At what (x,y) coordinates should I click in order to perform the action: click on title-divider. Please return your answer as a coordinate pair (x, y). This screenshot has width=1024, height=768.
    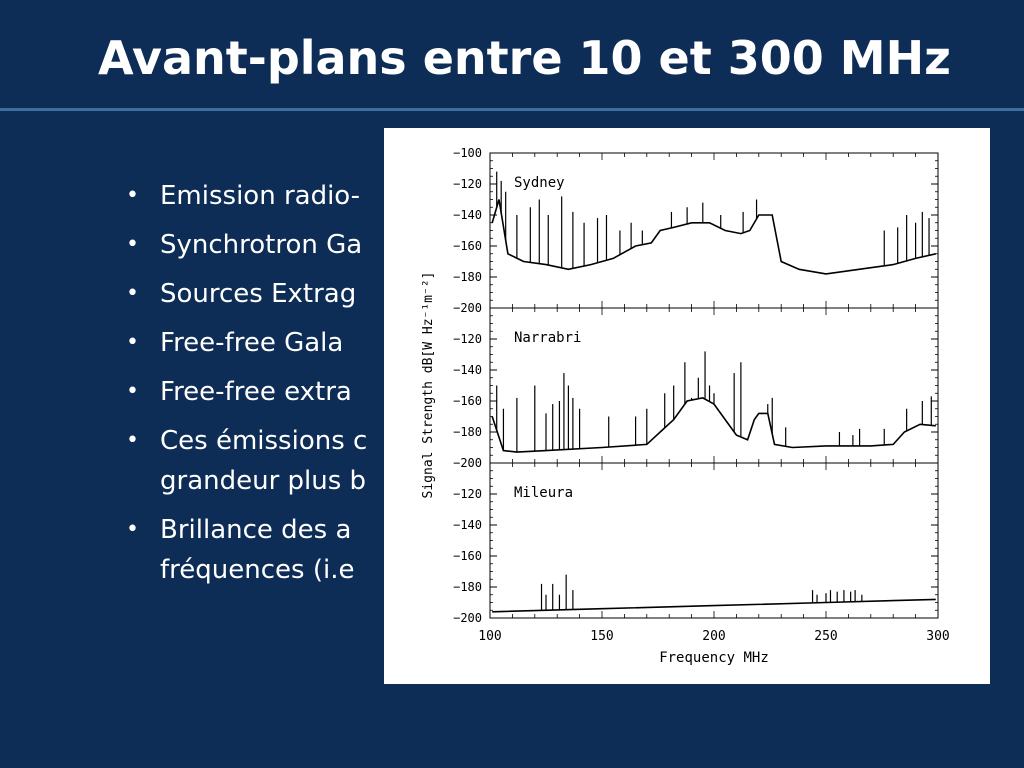
    Looking at the image, I should click on (512, 109).